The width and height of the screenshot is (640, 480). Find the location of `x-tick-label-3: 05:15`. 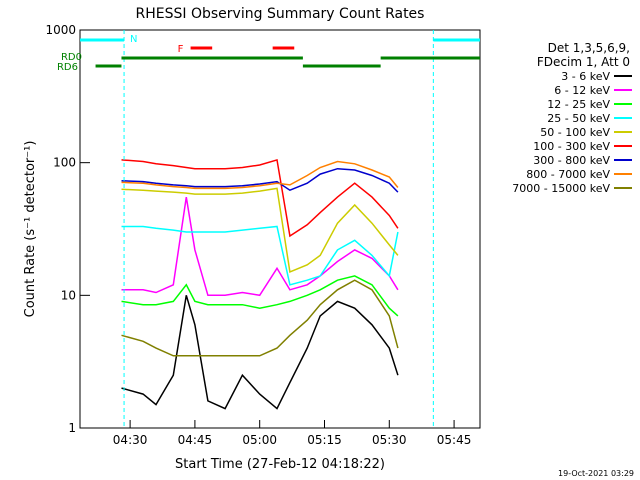

x-tick-label-3: 05:15 is located at coordinates (324, 440).